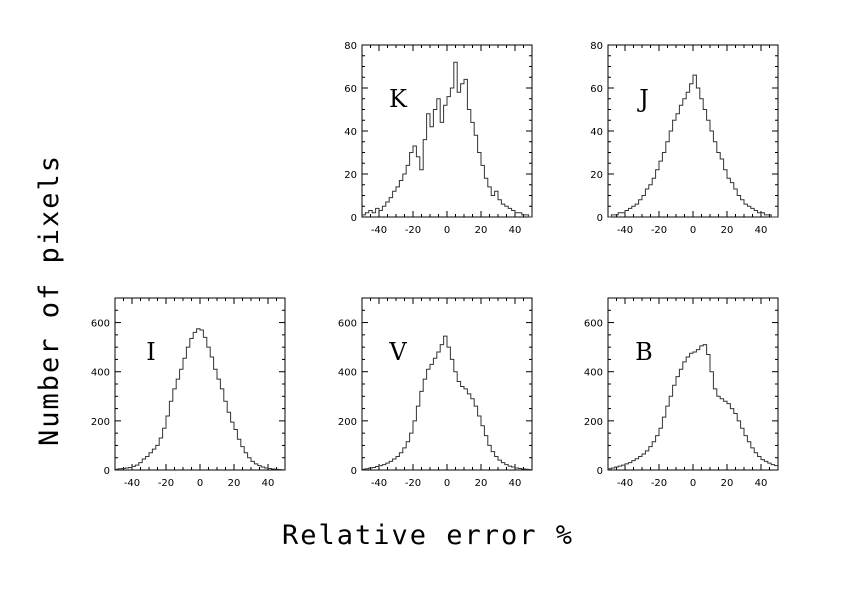 The width and height of the screenshot is (850, 589). What do you see at coordinates (398, 99) in the screenshot?
I see `panel-label: K` at bounding box center [398, 99].